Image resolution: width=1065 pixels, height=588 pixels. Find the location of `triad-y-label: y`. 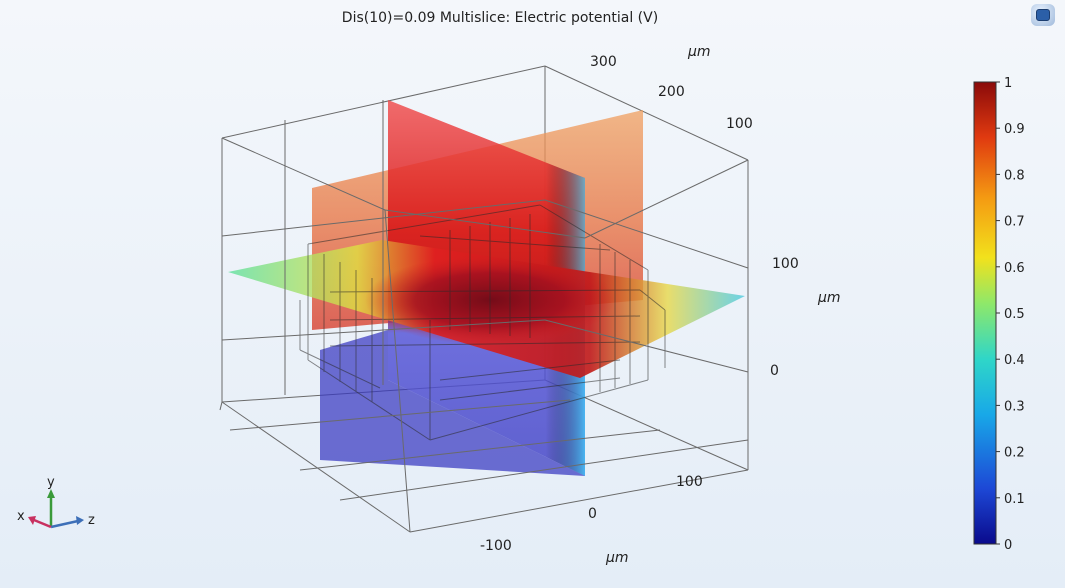

triad-y-label: y is located at coordinates (51, 482).